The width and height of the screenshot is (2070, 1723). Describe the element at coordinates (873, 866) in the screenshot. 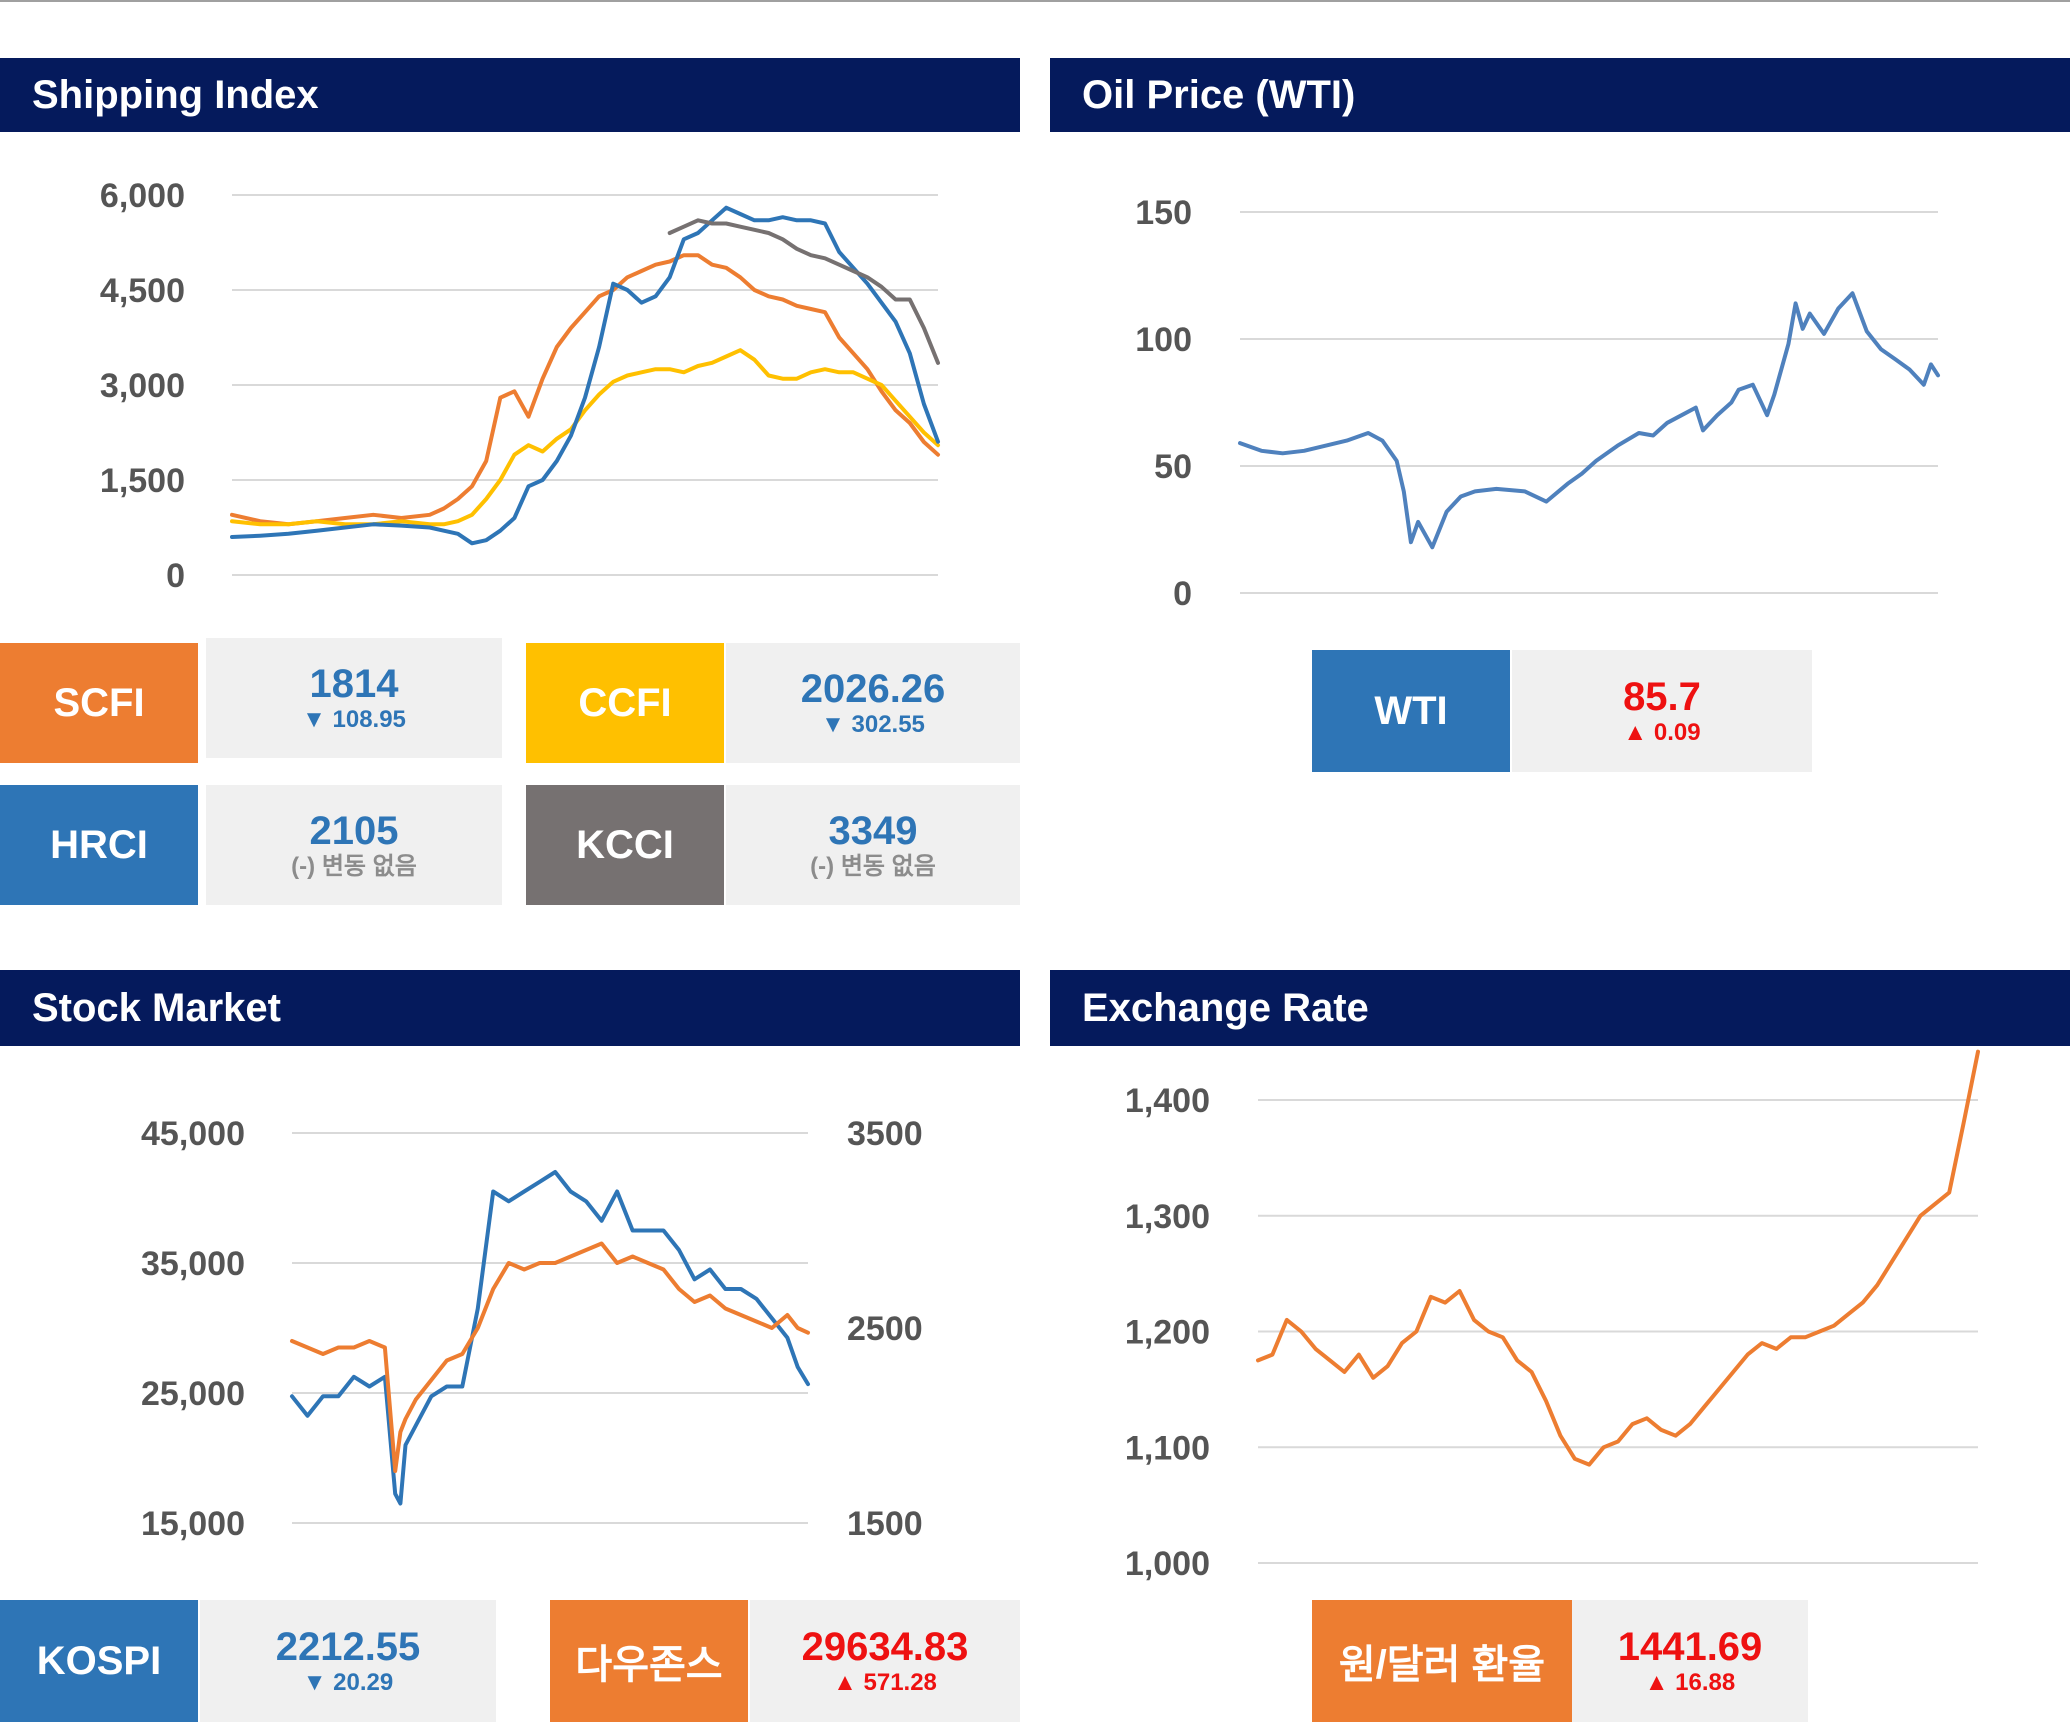

I see `kcci-change: (-) 변동 없음` at that location.